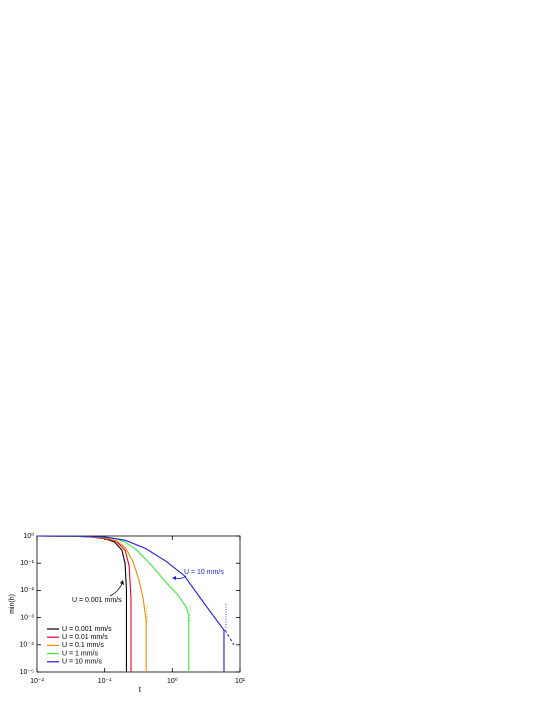 This screenshot has width=545, height=705. Describe the element at coordinates (83, 645) in the screenshot. I see `legend-label: U = 0.1 mm/s` at that location.